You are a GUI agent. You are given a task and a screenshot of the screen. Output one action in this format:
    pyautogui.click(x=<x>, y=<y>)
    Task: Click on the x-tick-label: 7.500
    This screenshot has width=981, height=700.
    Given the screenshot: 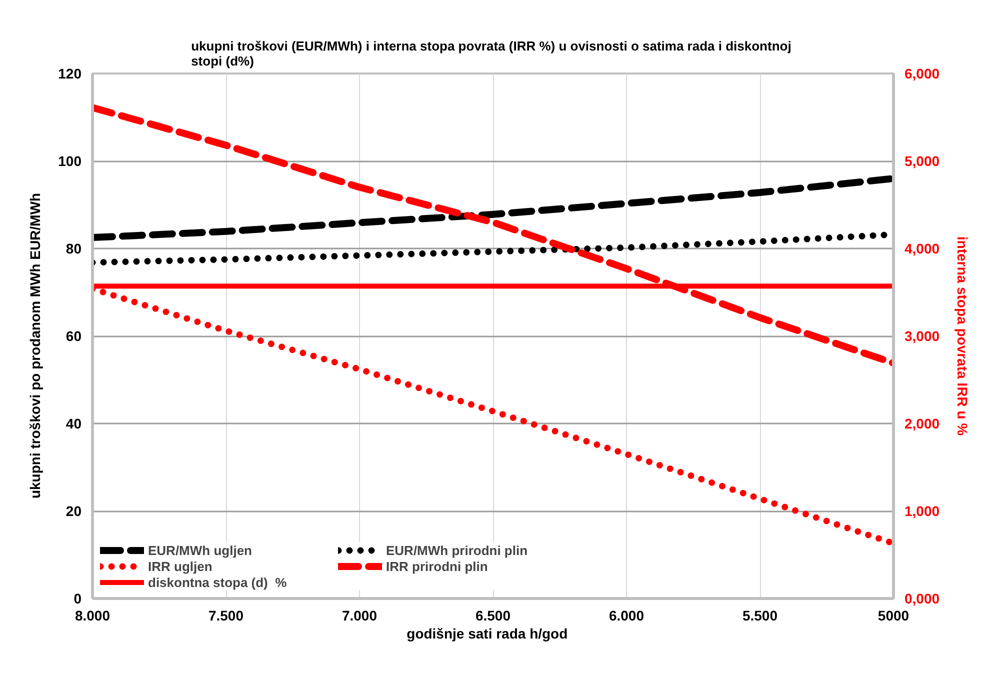 What is the action you would take?
    pyautogui.click(x=226, y=616)
    